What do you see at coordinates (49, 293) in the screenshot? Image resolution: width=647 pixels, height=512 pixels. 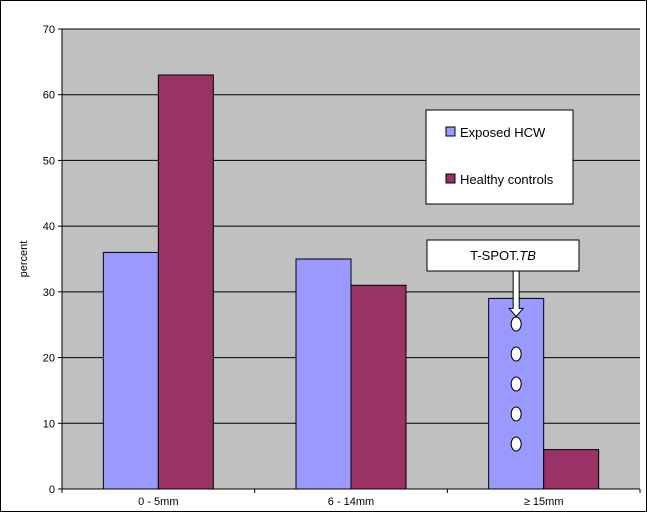 I see `y-tick-label-30: 30` at bounding box center [49, 293].